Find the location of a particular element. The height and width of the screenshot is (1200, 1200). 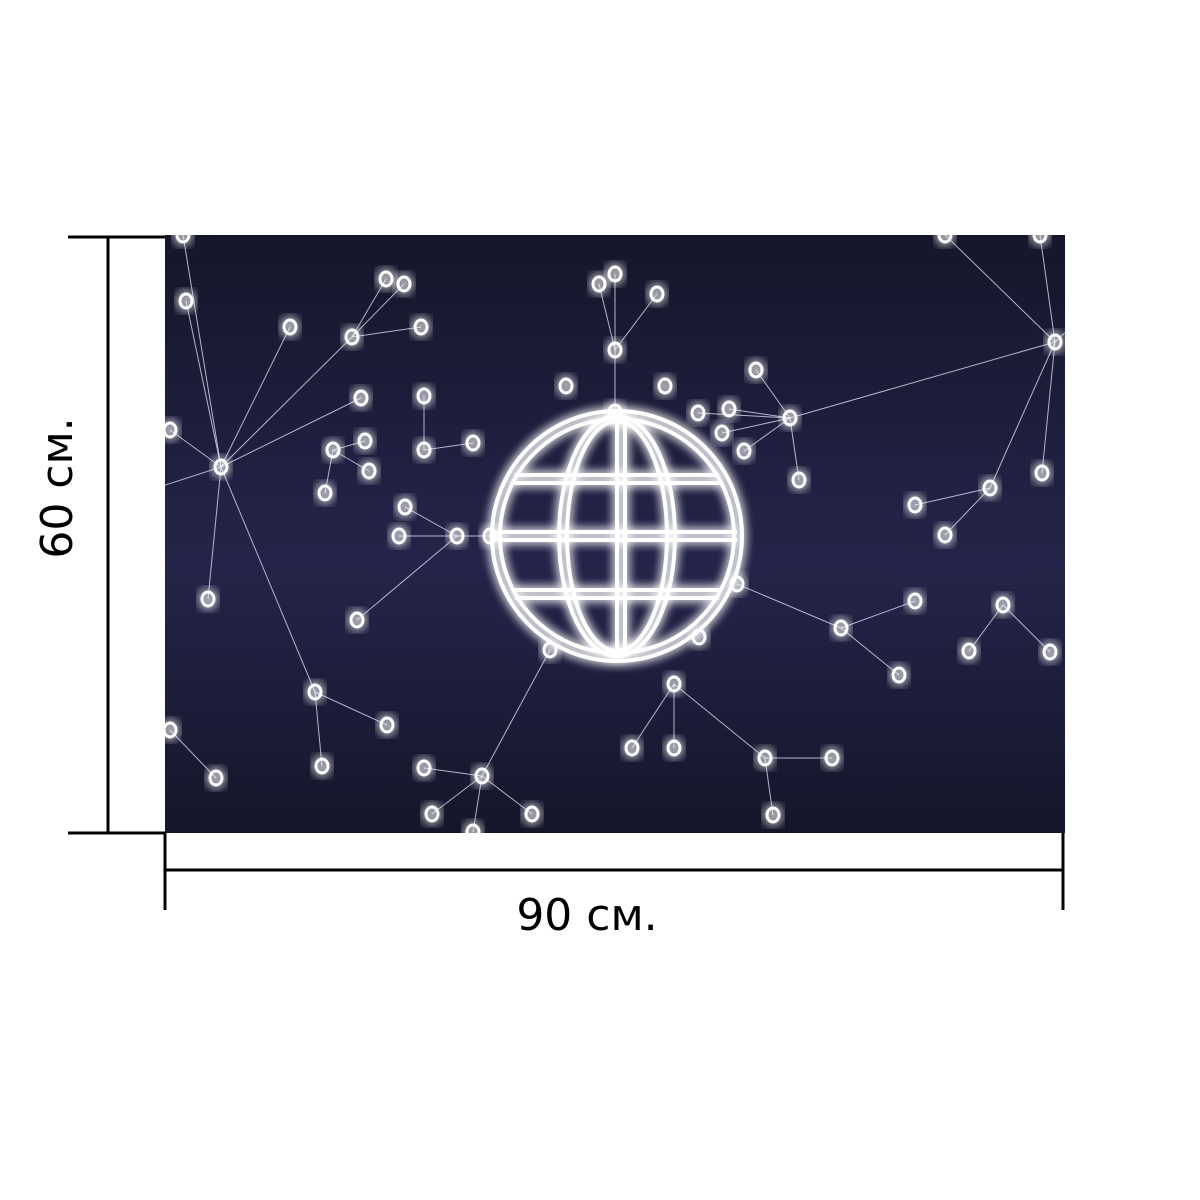

globe-icon is located at coordinates (617, 536).